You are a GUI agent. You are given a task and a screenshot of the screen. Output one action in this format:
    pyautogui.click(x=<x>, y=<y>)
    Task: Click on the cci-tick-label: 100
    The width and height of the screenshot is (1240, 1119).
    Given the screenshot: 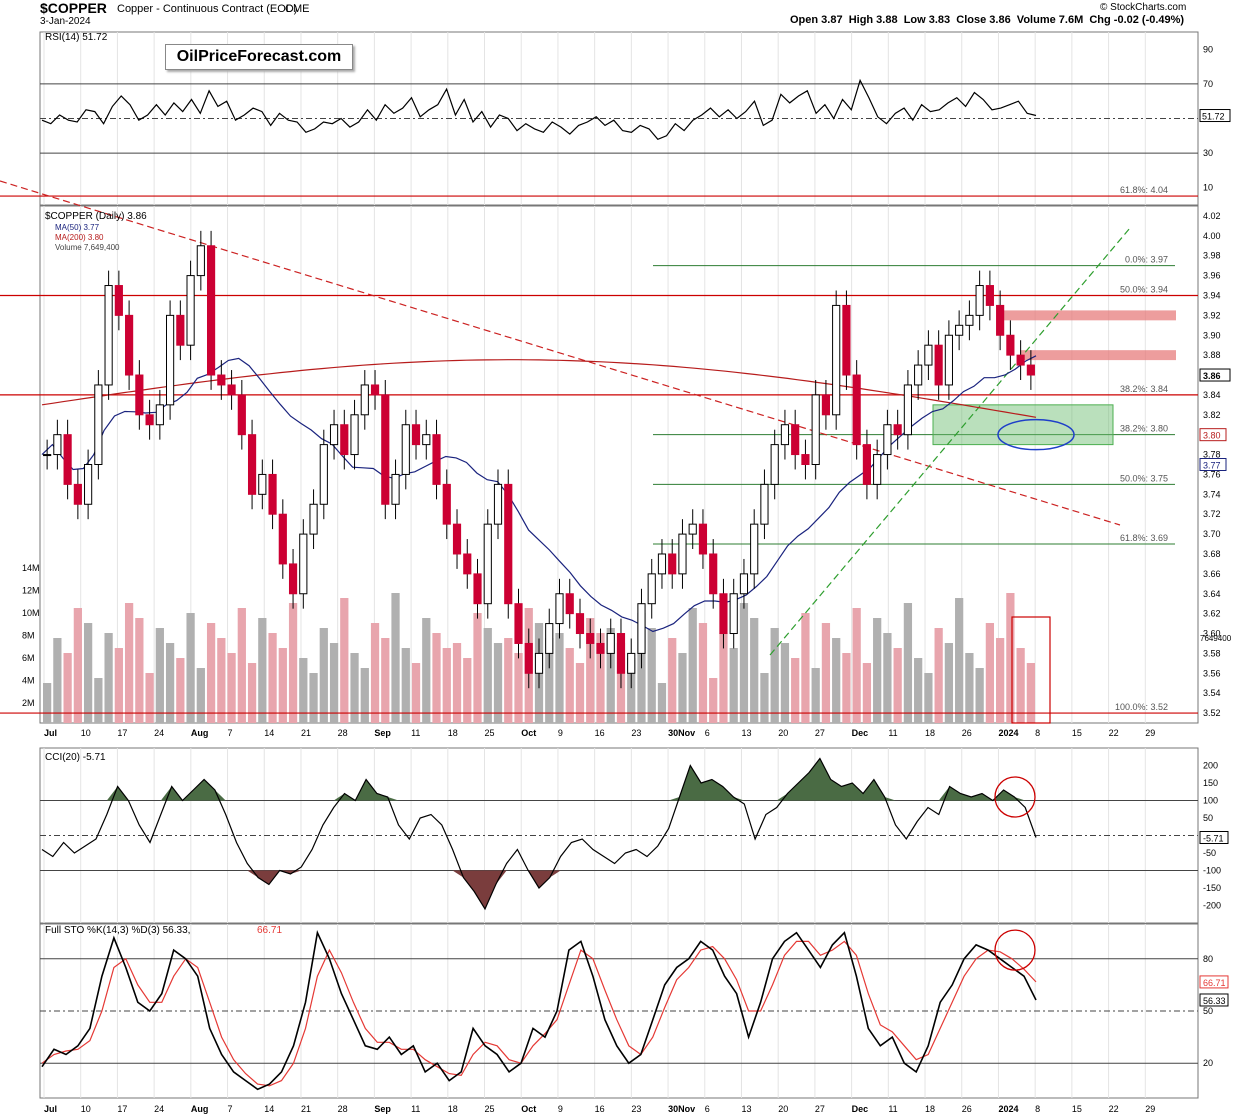 What is the action you would take?
    pyautogui.click(x=1210, y=801)
    